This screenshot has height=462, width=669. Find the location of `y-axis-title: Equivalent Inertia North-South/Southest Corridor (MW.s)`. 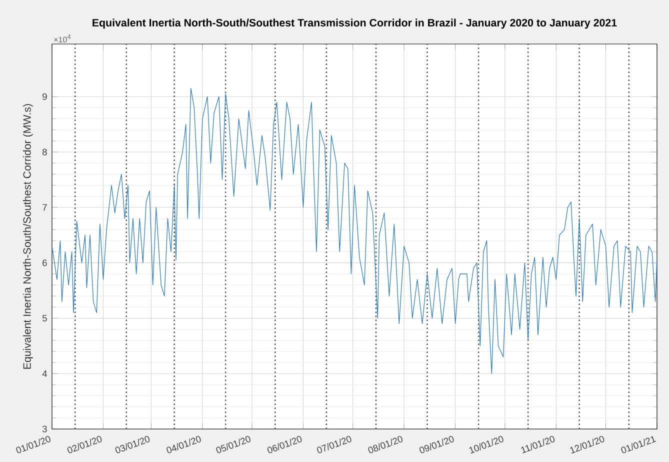

y-axis-title: Equivalent Inertia North-South/Southest Corridor (MW.s) is located at coordinates (27, 236).